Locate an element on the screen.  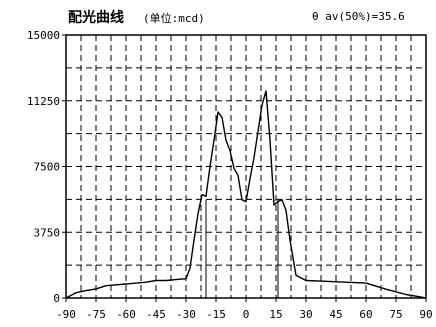
x-tick-label: 75 is located at coordinates (395, 314).